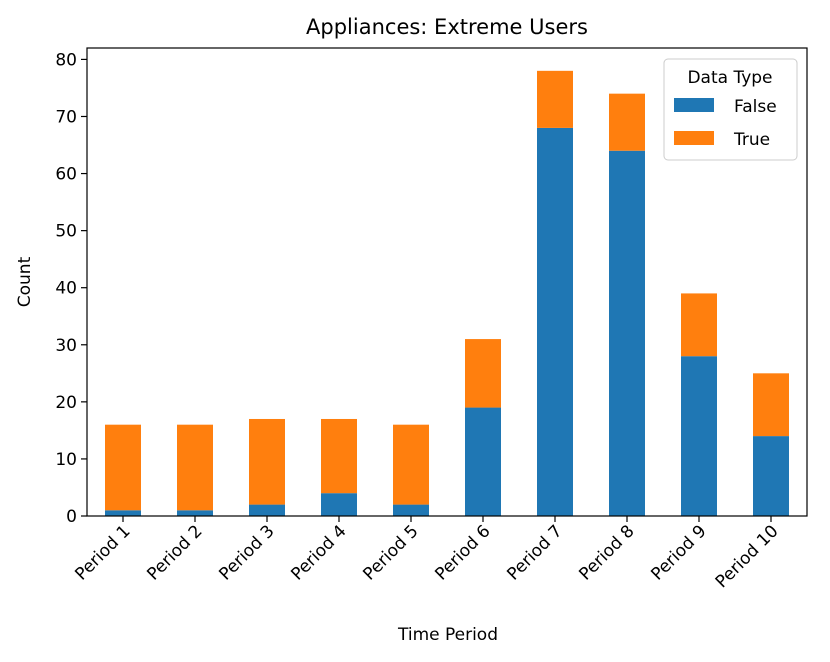 The height and width of the screenshot is (662, 830). Describe the element at coordinates (447, 27) in the screenshot. I see `chart-title: Appliances: Extreme Users` at that location.